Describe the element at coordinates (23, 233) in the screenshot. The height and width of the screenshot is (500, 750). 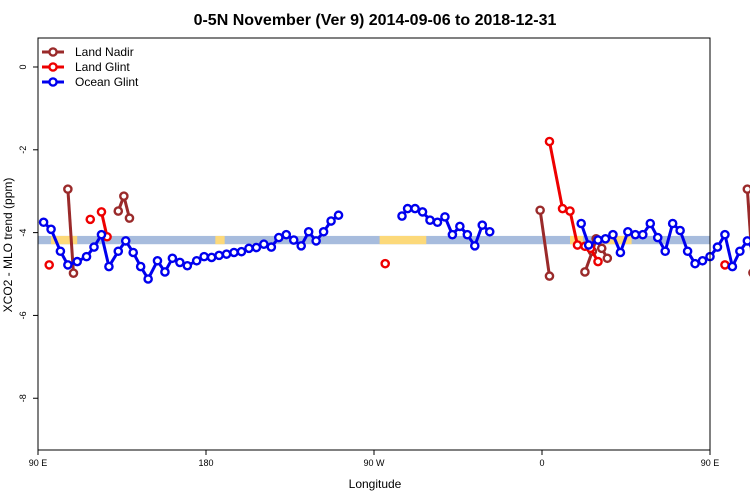
I see `y-tick-label: -4` at that location.